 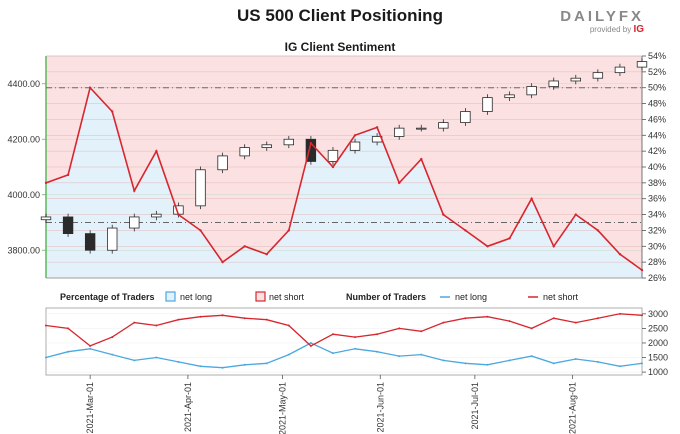 I want to click on percent-tick-label: 26%, so click(x=657, y=278).